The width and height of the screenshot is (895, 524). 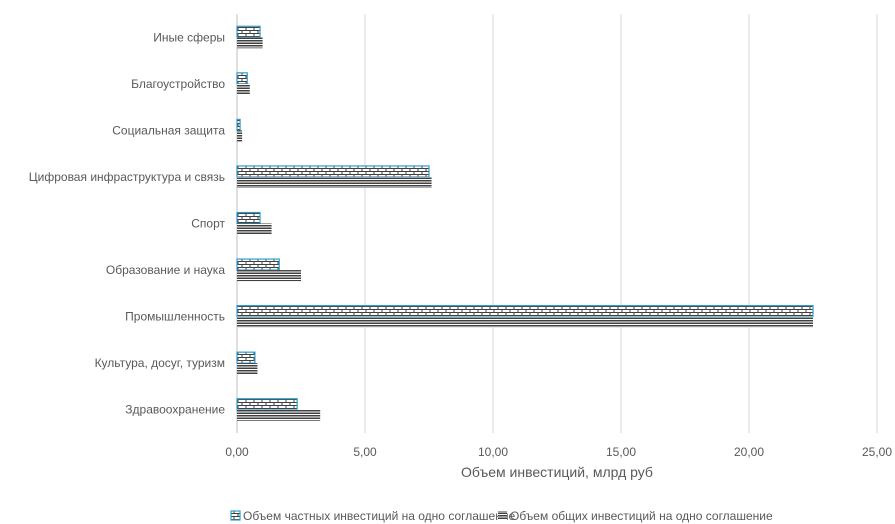 What do you see at coordinates (558, 452) in the screenshot?
I see `x-tick-labels: 0,00 5,00 10,00 15,00 20,00 25,00` at bounding box center [558, 452].